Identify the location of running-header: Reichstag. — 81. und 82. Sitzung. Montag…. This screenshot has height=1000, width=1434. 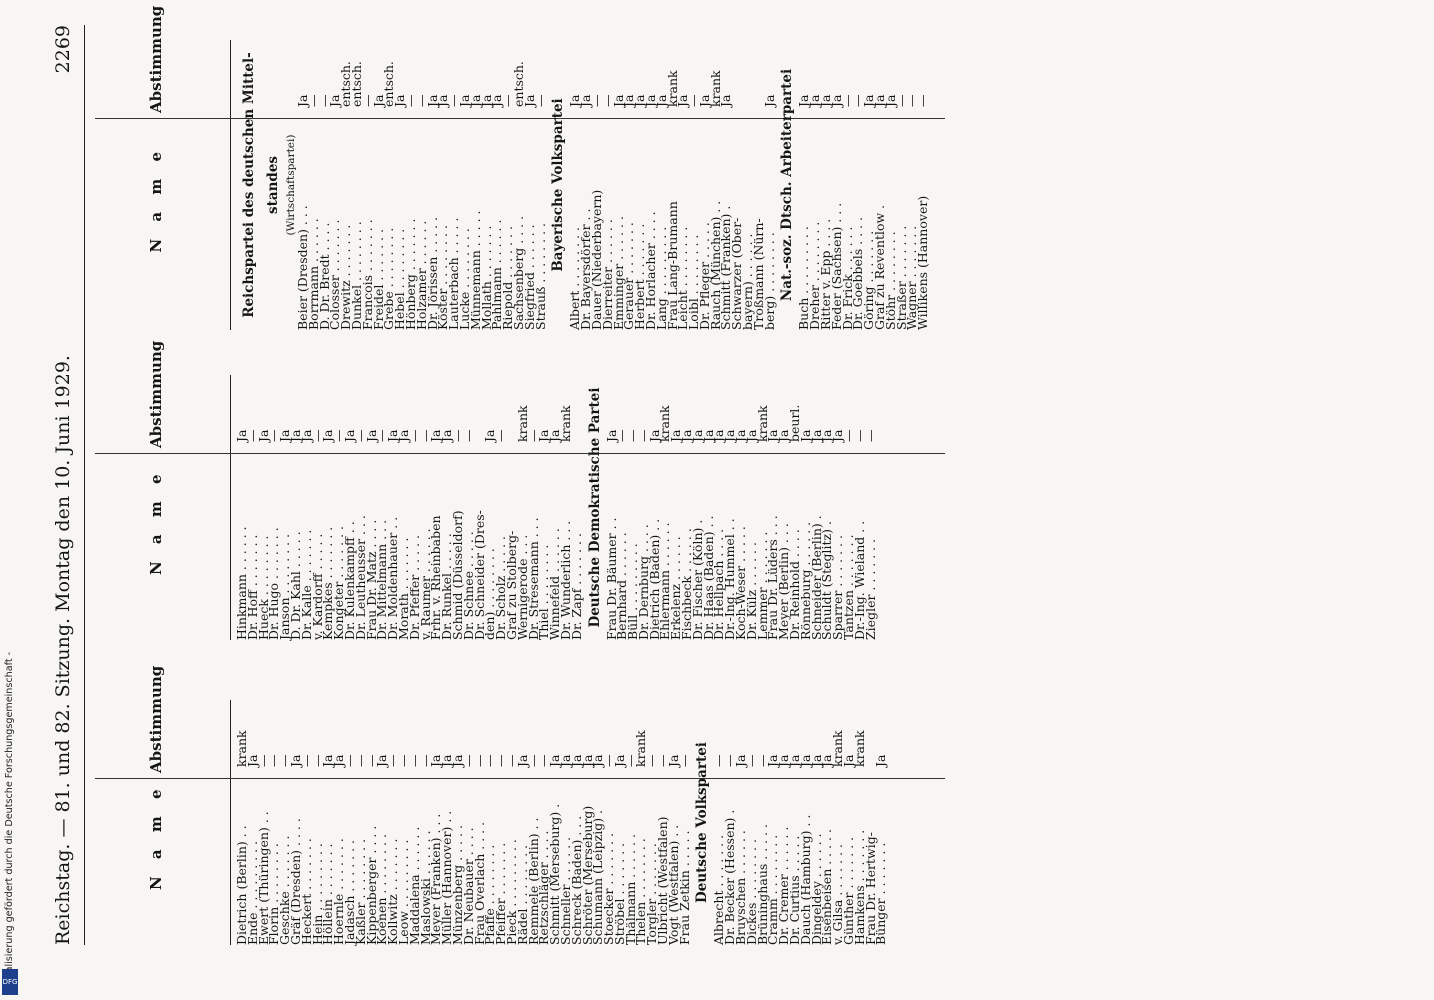
(63, 650).